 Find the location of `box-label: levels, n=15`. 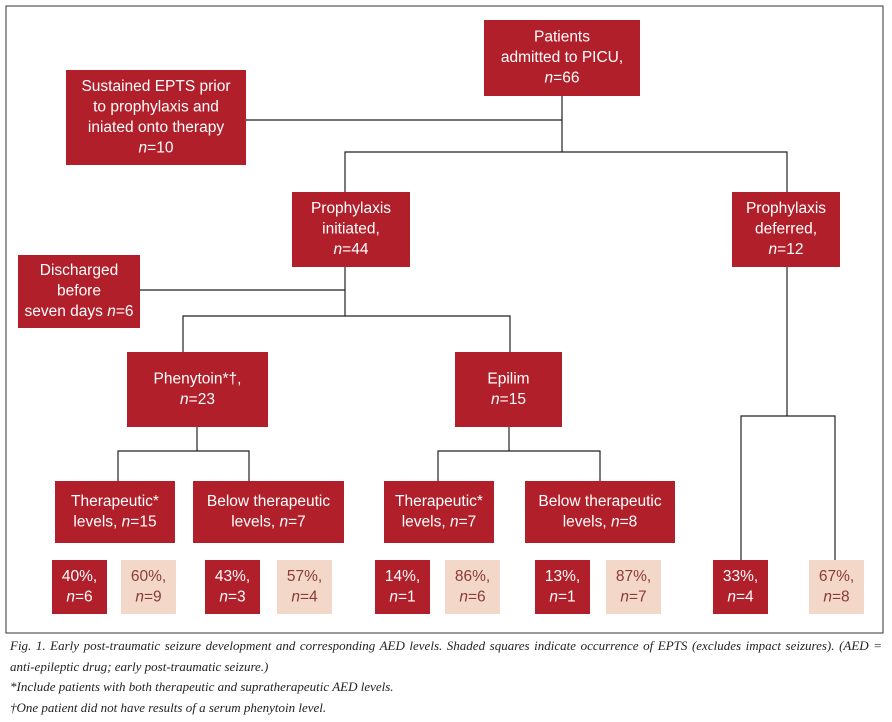

box-label: levels, n=15 is located at coordinates (114, 521).